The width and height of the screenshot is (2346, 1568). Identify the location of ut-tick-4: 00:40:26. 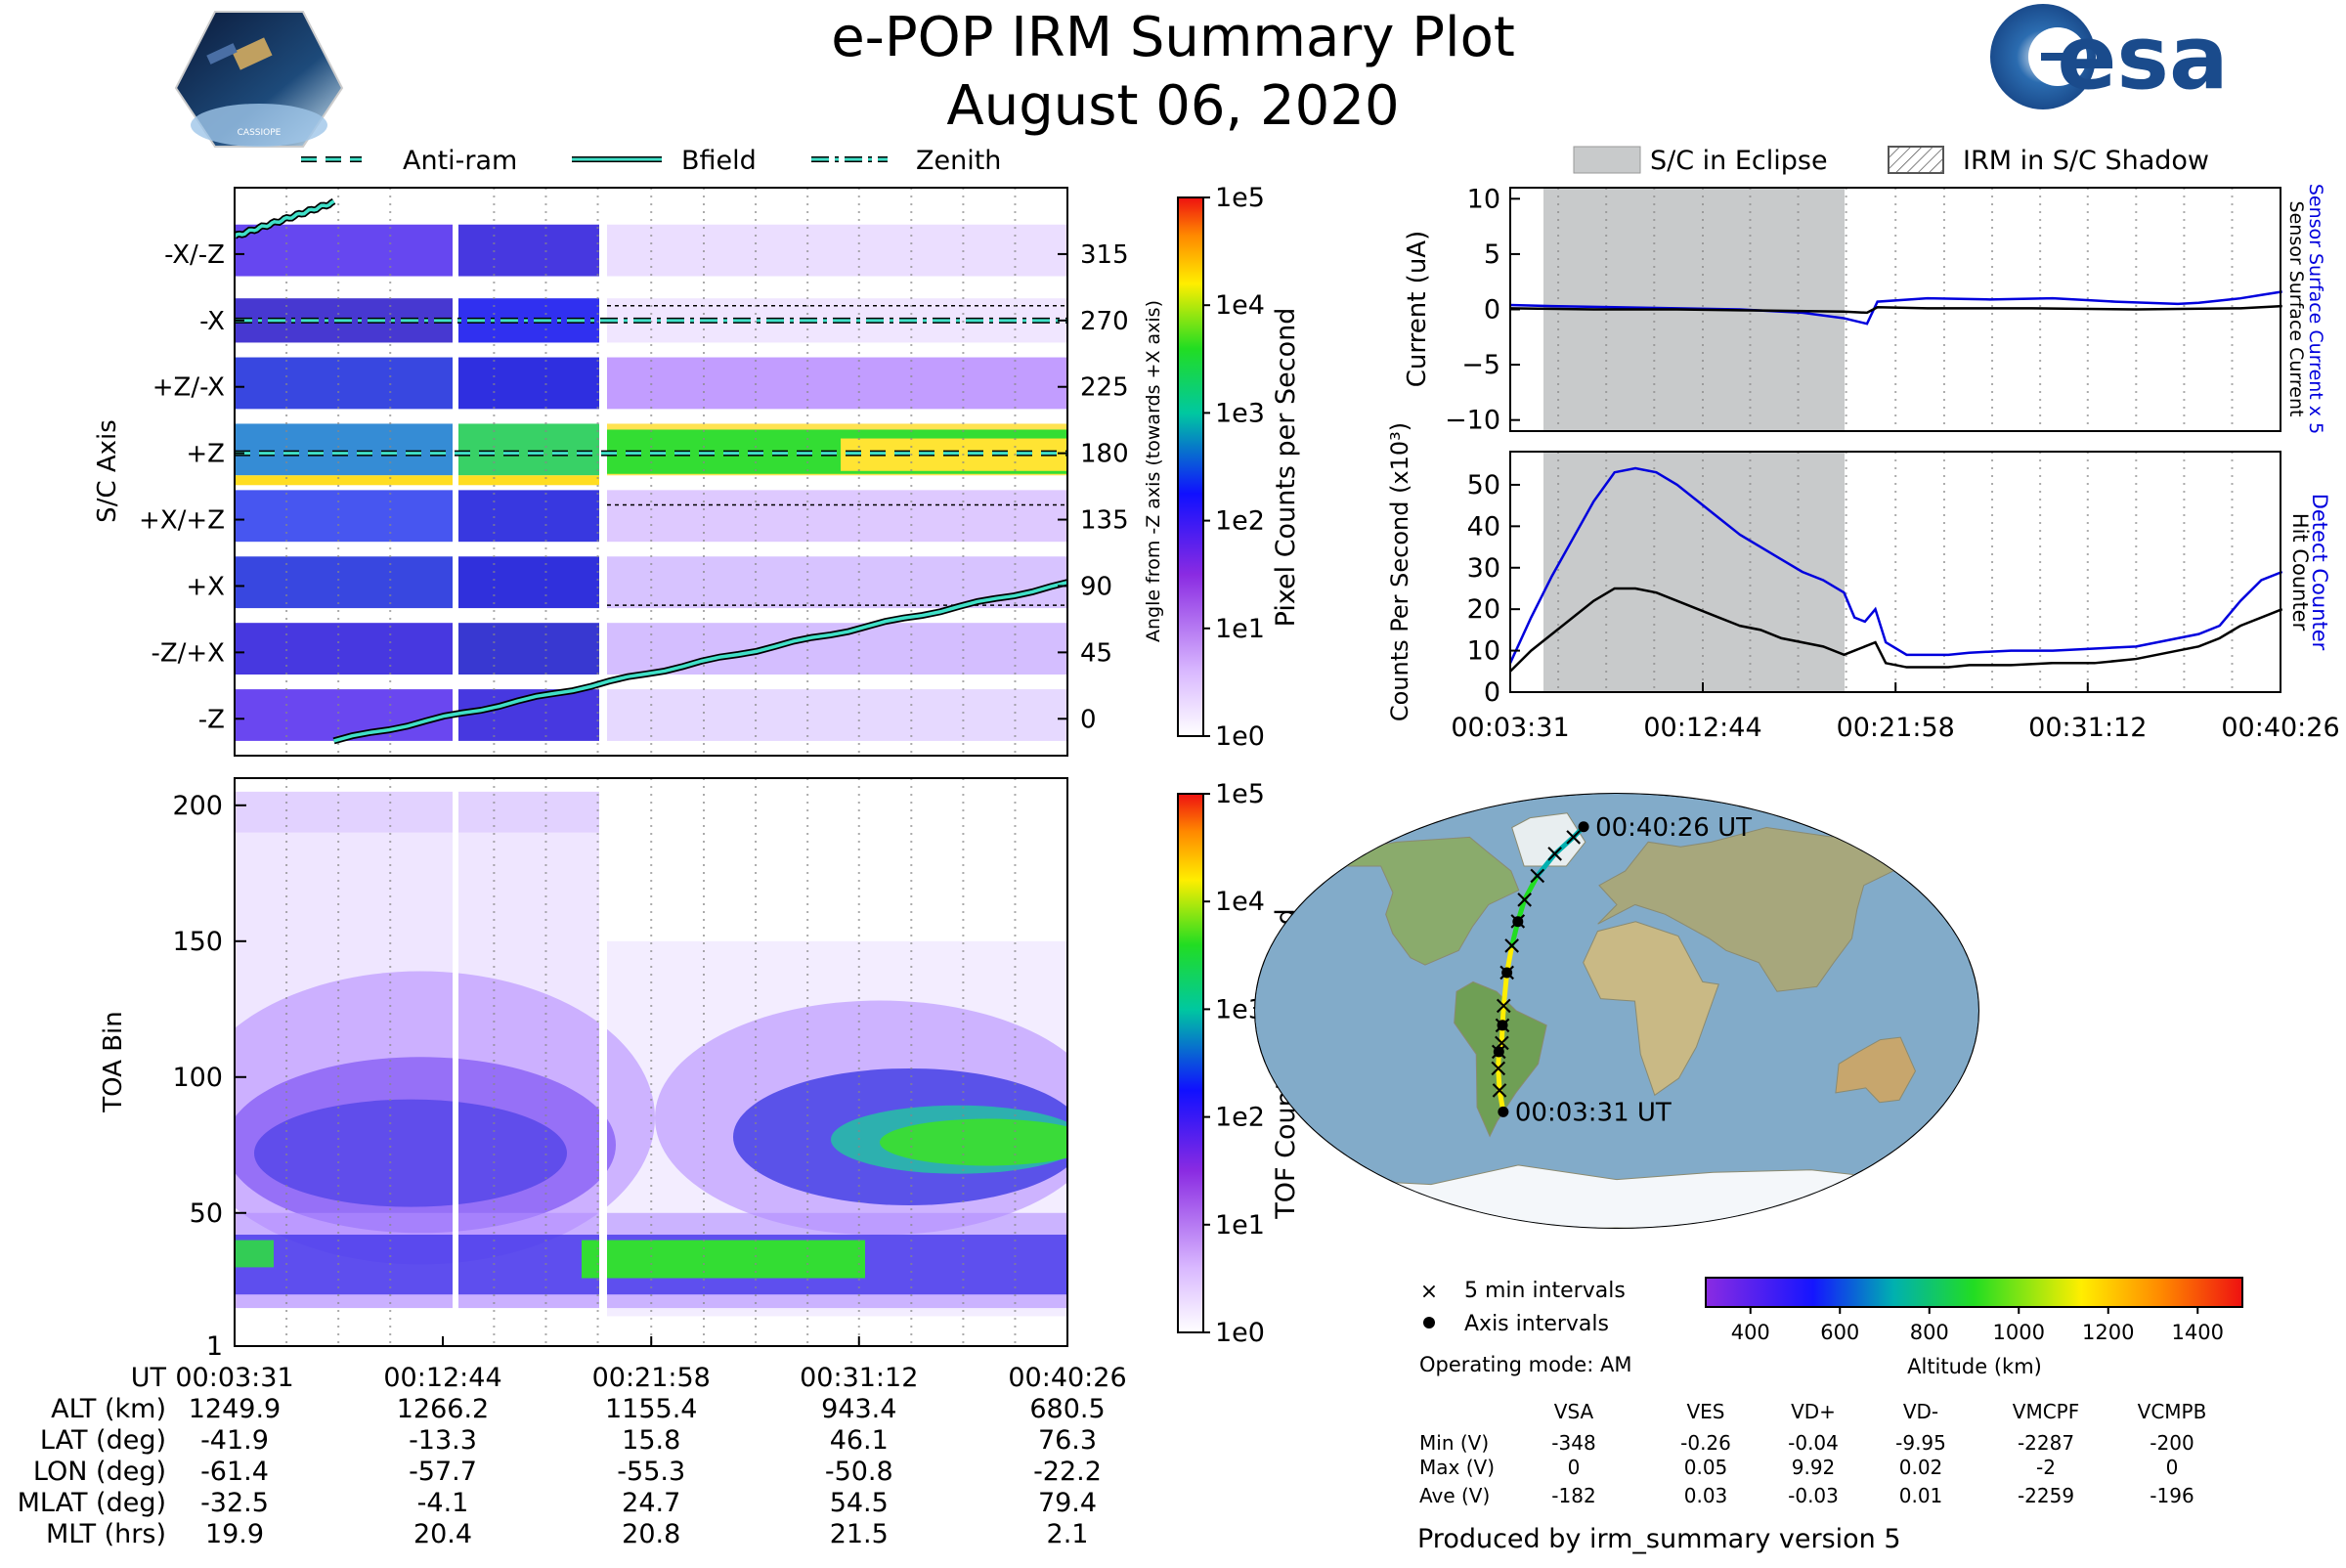
(1067, 1378).